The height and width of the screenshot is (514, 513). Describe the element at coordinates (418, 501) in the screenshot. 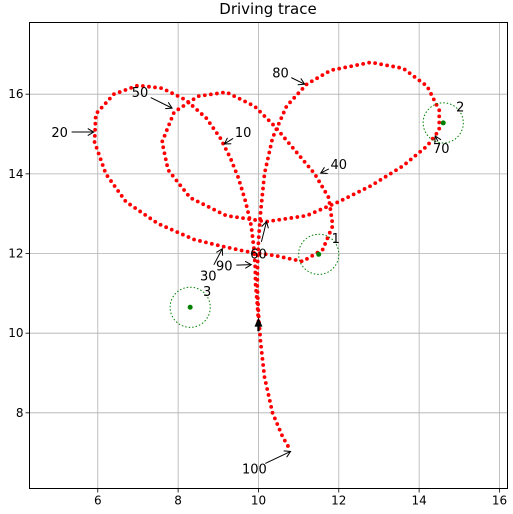

I see `x-tick-label: 14` at that location.